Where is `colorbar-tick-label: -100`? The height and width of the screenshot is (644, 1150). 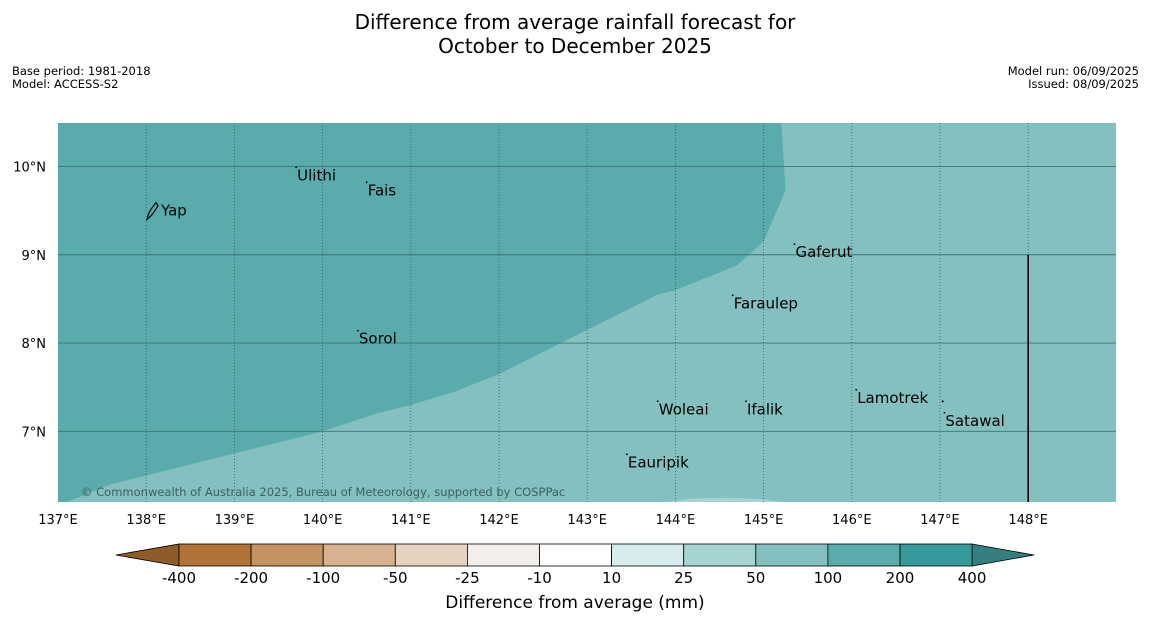 colorbar-tick-label: -100 is located at coordinates (323, 578).